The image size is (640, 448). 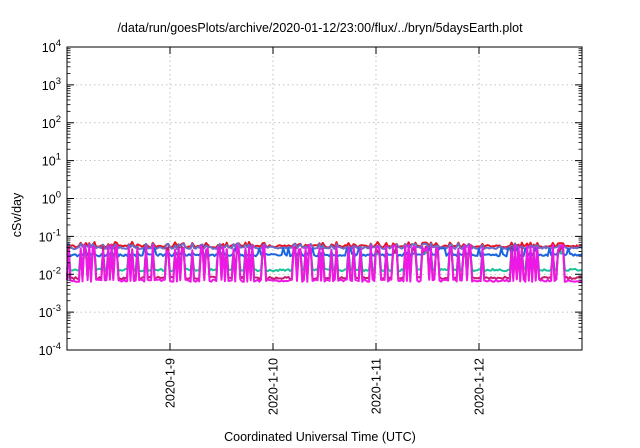 What do you see at coordinates (50, 273) in the screenshot?
I see `y-tick-label: 10⁻²` at bounding box center [50, 273].